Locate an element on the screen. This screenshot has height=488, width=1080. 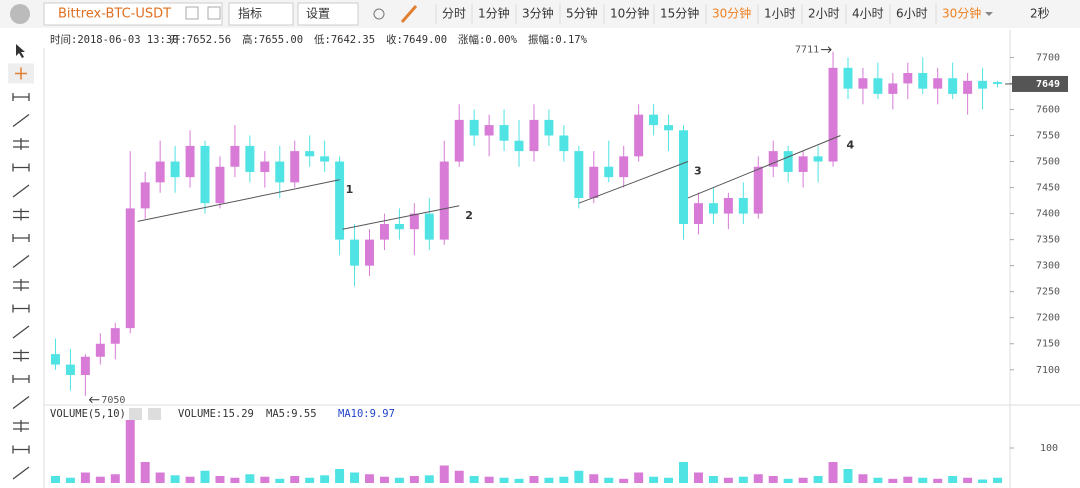
refresh-rate: 2秒 is located at coordinates (1040, 14).